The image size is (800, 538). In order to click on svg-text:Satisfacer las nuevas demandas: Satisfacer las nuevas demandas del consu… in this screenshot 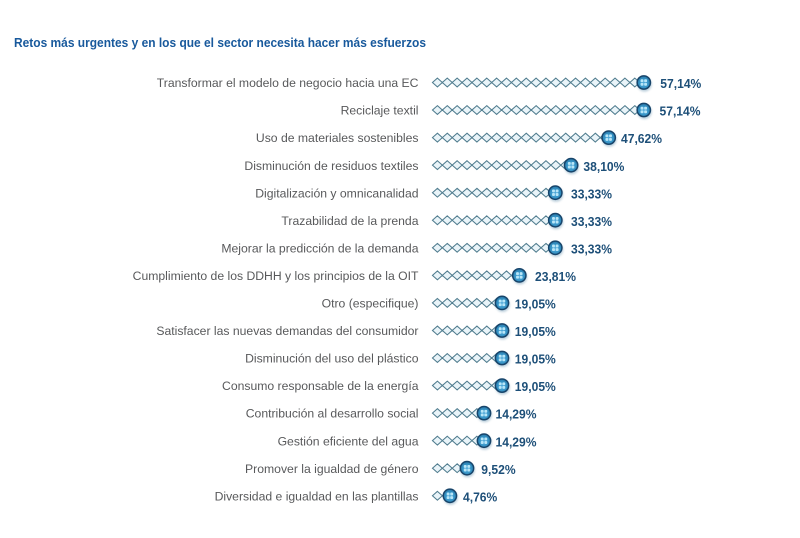, I will do `click(287, 331)`.